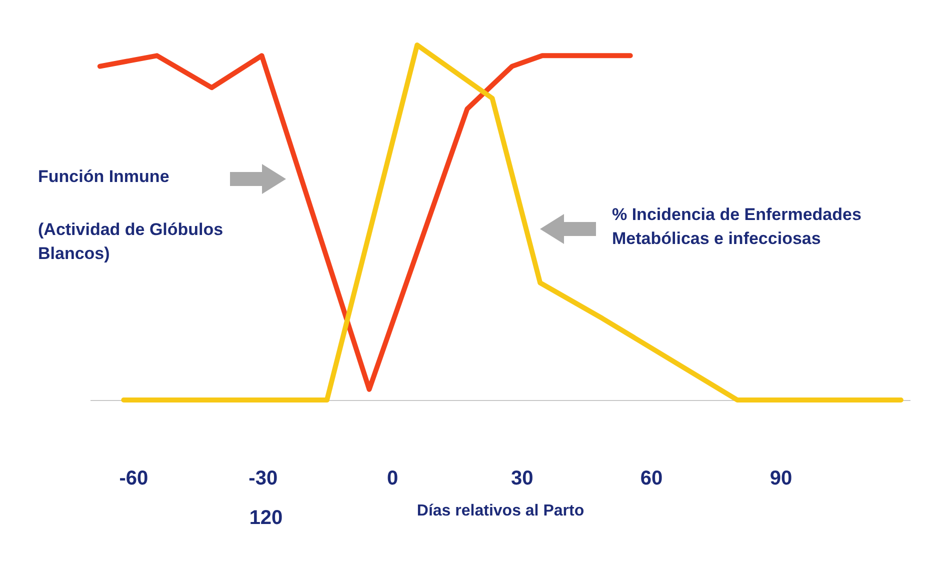 The image size is (942, 570). I want to click on annotation: Función Inmune, so click(104, 177).